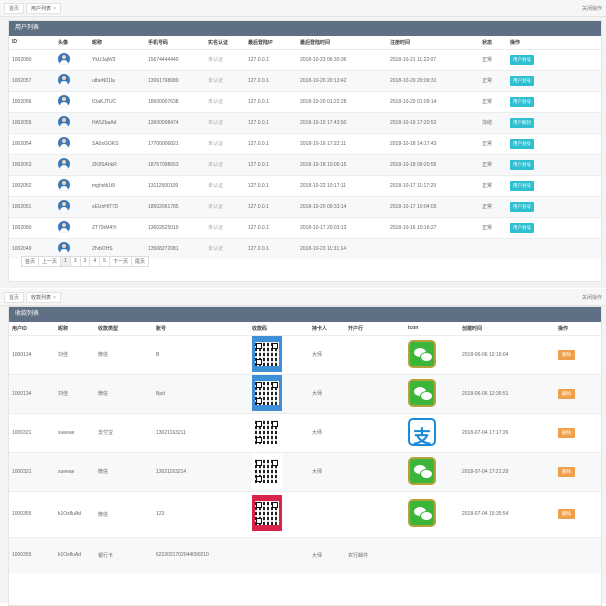  I want to click on page-link: 下一页, so click(120, 261).